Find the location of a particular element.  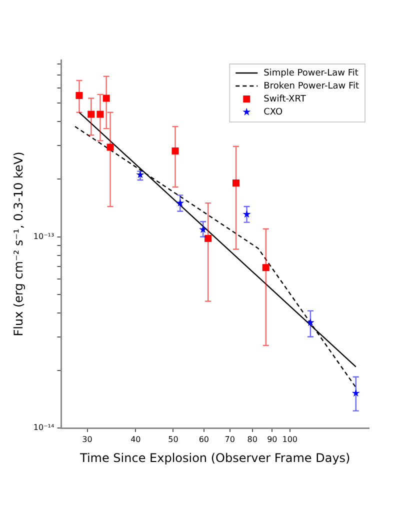

x-tick-label: 70 is located at coordinates (229, 439).